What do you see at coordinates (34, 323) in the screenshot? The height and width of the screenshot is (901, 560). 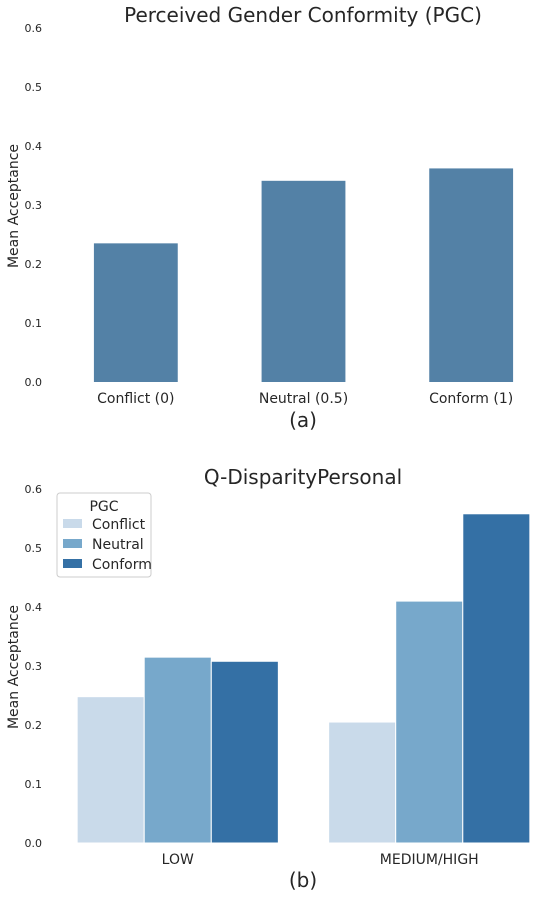 I see `panel-a-ytick-label: 0.1` at bounding box center [34, 323].